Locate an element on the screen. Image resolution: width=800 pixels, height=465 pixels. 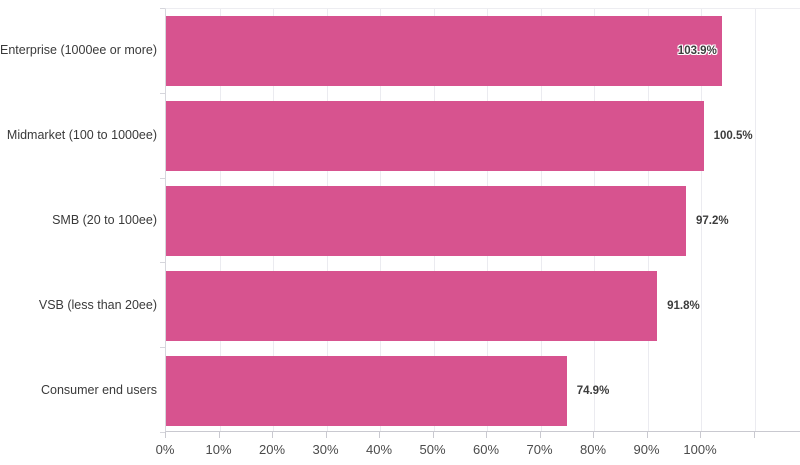
category-label: Consumer end users is located at coordinates (98, 389).